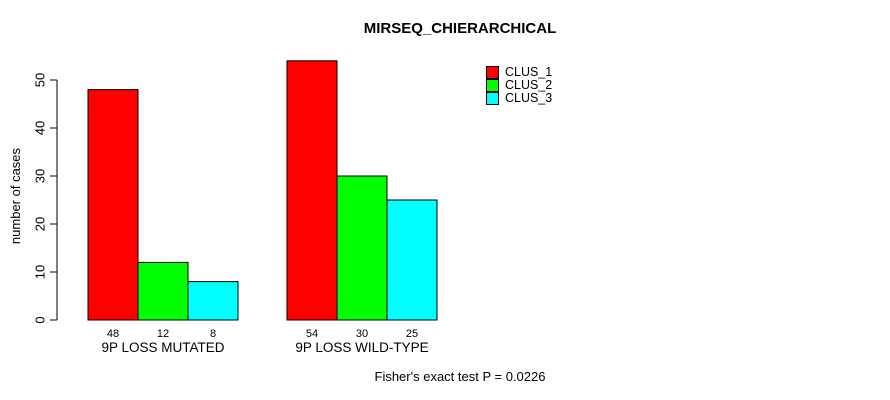 The image size is (890, 400). What do you see at coordinates (162, 347) in the screenshot?
I see `category-label: 9P LOSS MUTATED` at bounding box center [162, 347].